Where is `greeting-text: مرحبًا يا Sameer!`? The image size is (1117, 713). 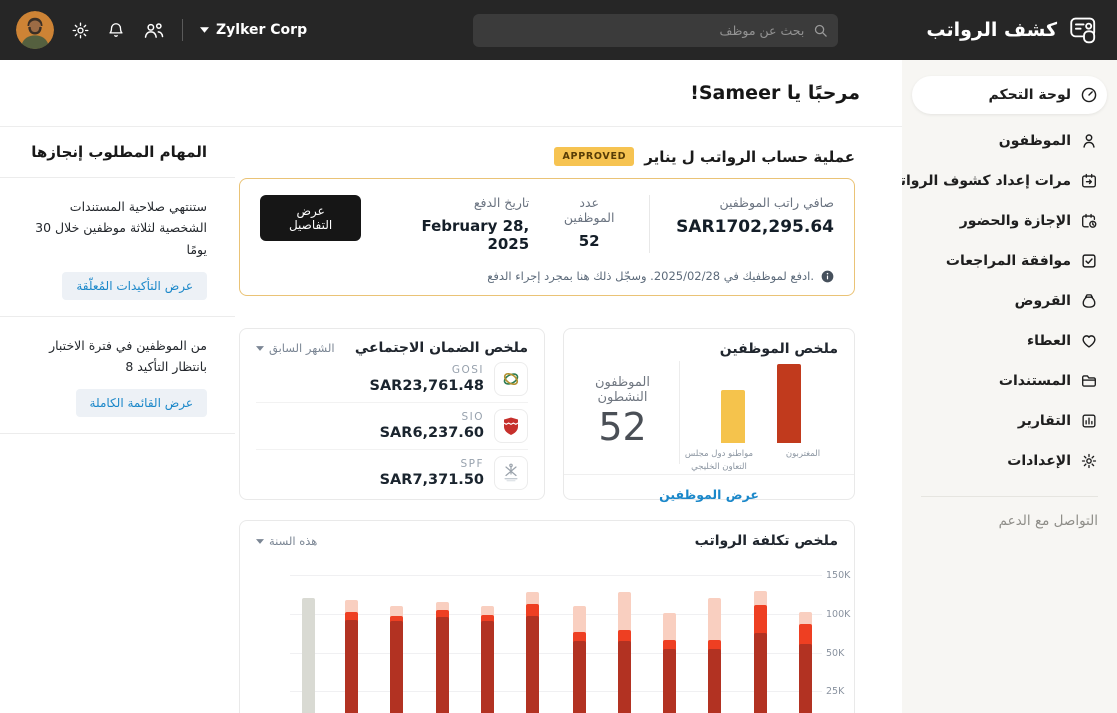
greeting-text: مرحبًا يا Sameer! is located at coordinates (775, 93).